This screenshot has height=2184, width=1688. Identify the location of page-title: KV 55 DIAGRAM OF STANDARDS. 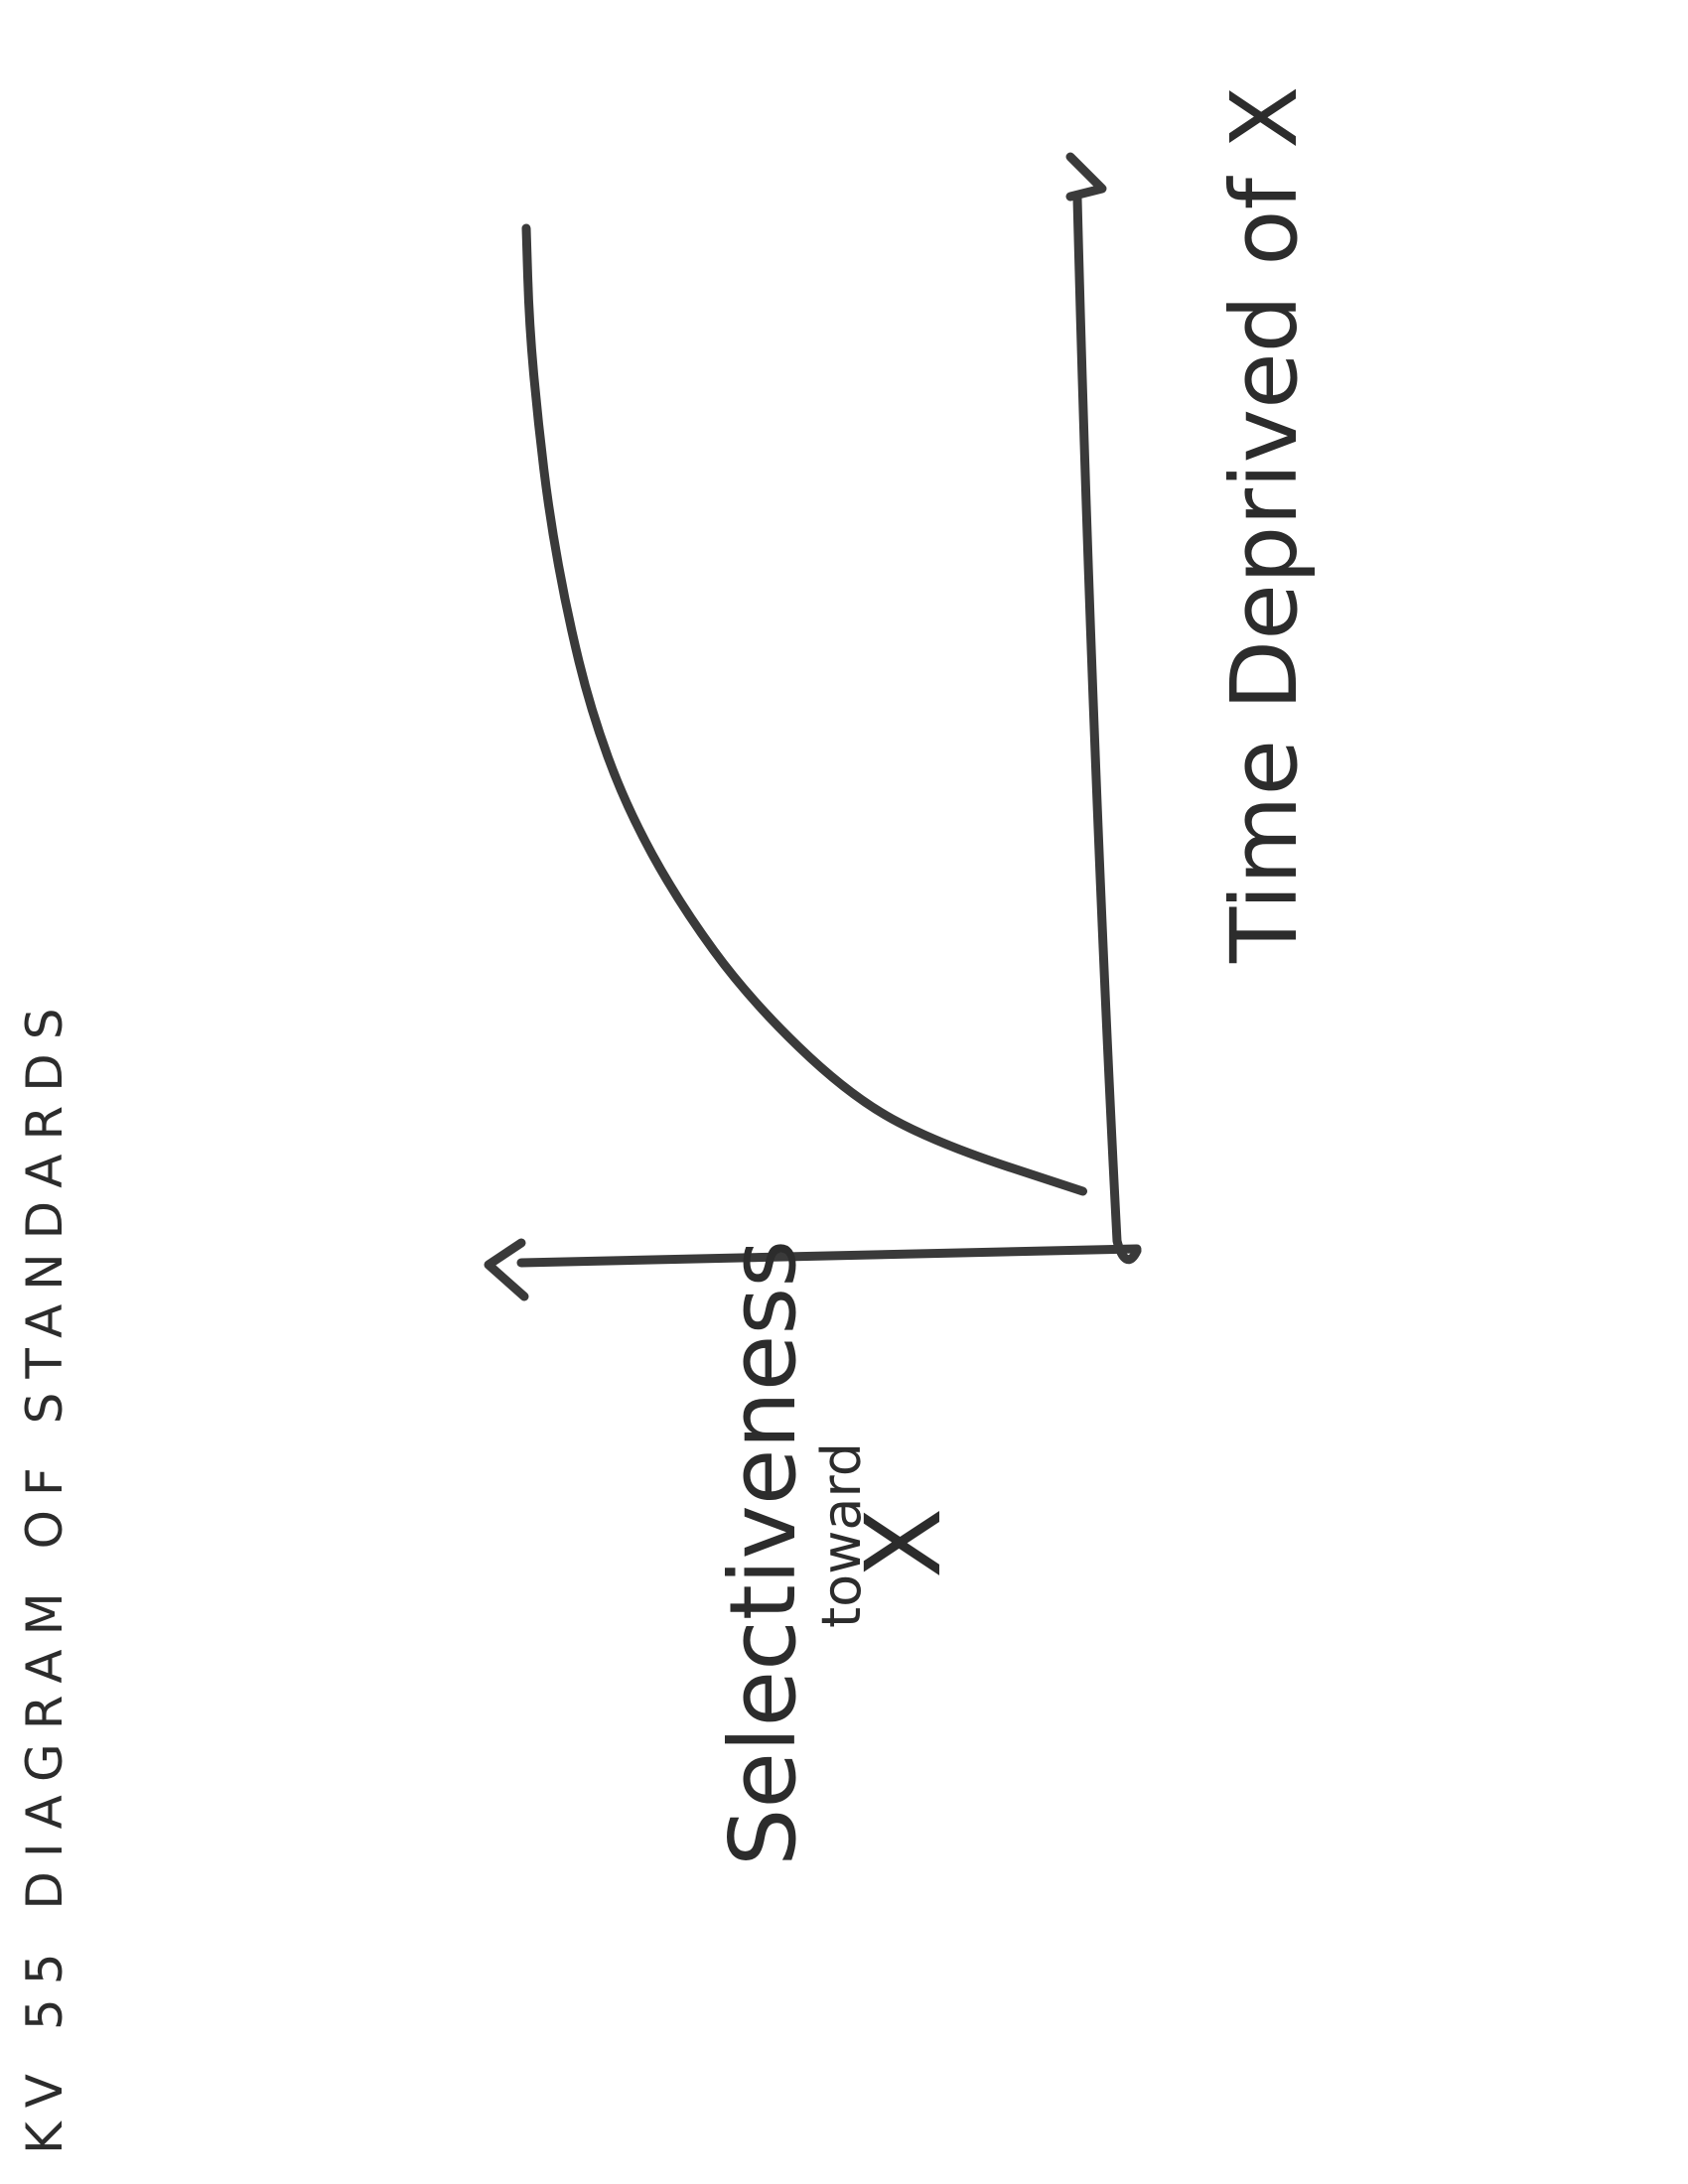
(44, 1575).